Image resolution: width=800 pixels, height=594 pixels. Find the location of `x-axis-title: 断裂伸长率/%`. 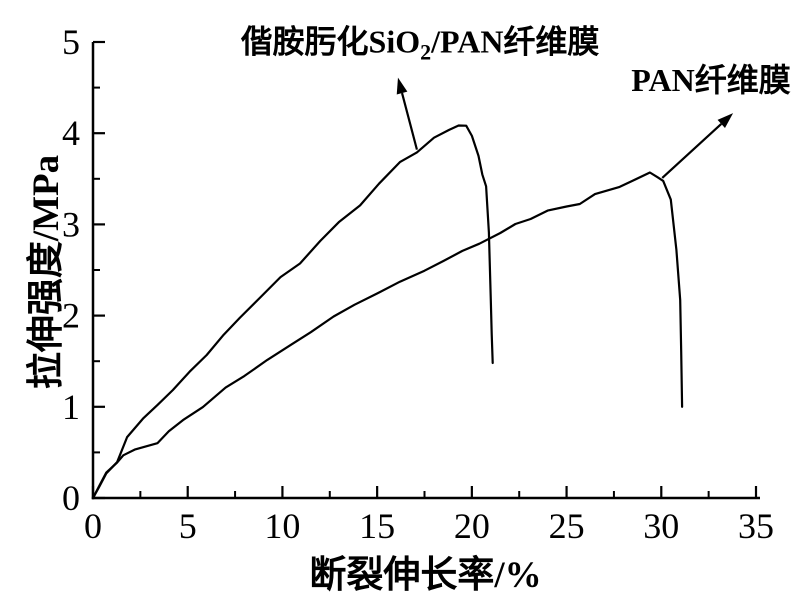

x-axis-title: 断裂伸长率/% is located at coordinates (425, 574).